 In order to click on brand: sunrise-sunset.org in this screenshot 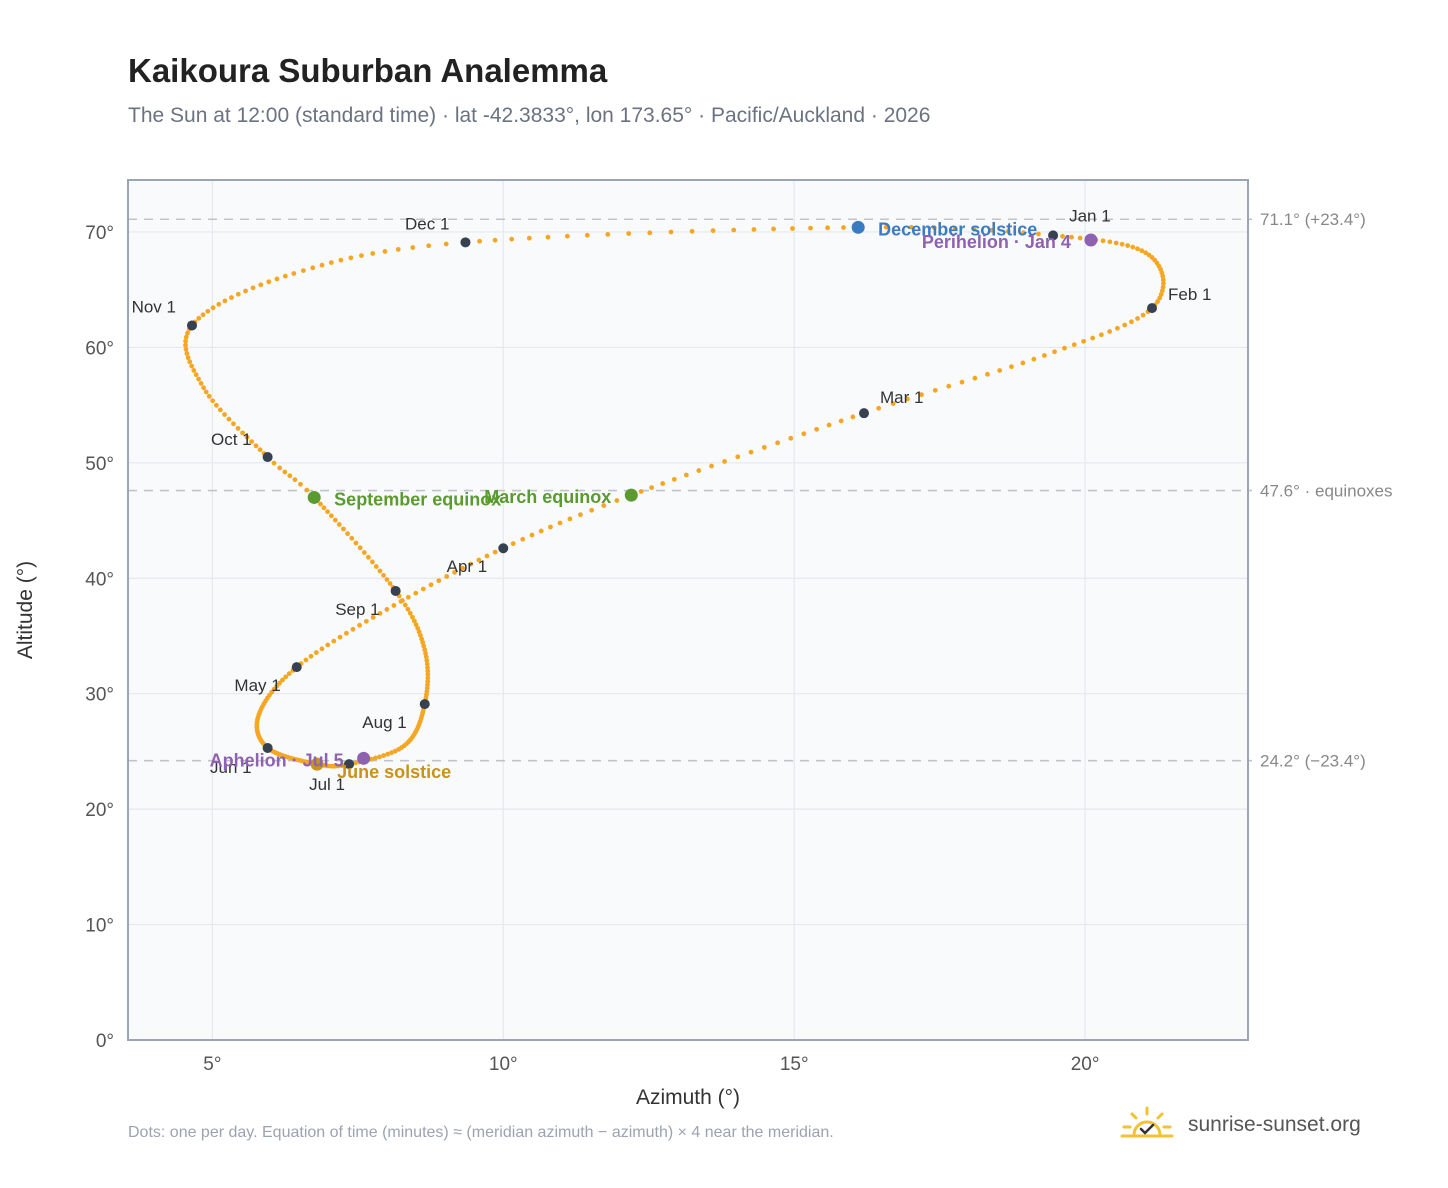, I will do `click(1240, 1125)`.